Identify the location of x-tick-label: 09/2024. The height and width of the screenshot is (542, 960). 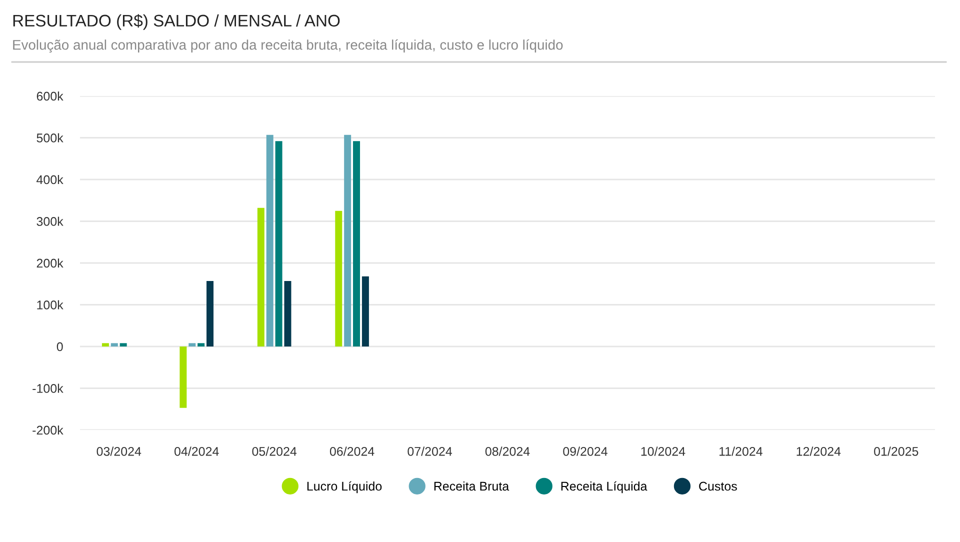
(585, 451).